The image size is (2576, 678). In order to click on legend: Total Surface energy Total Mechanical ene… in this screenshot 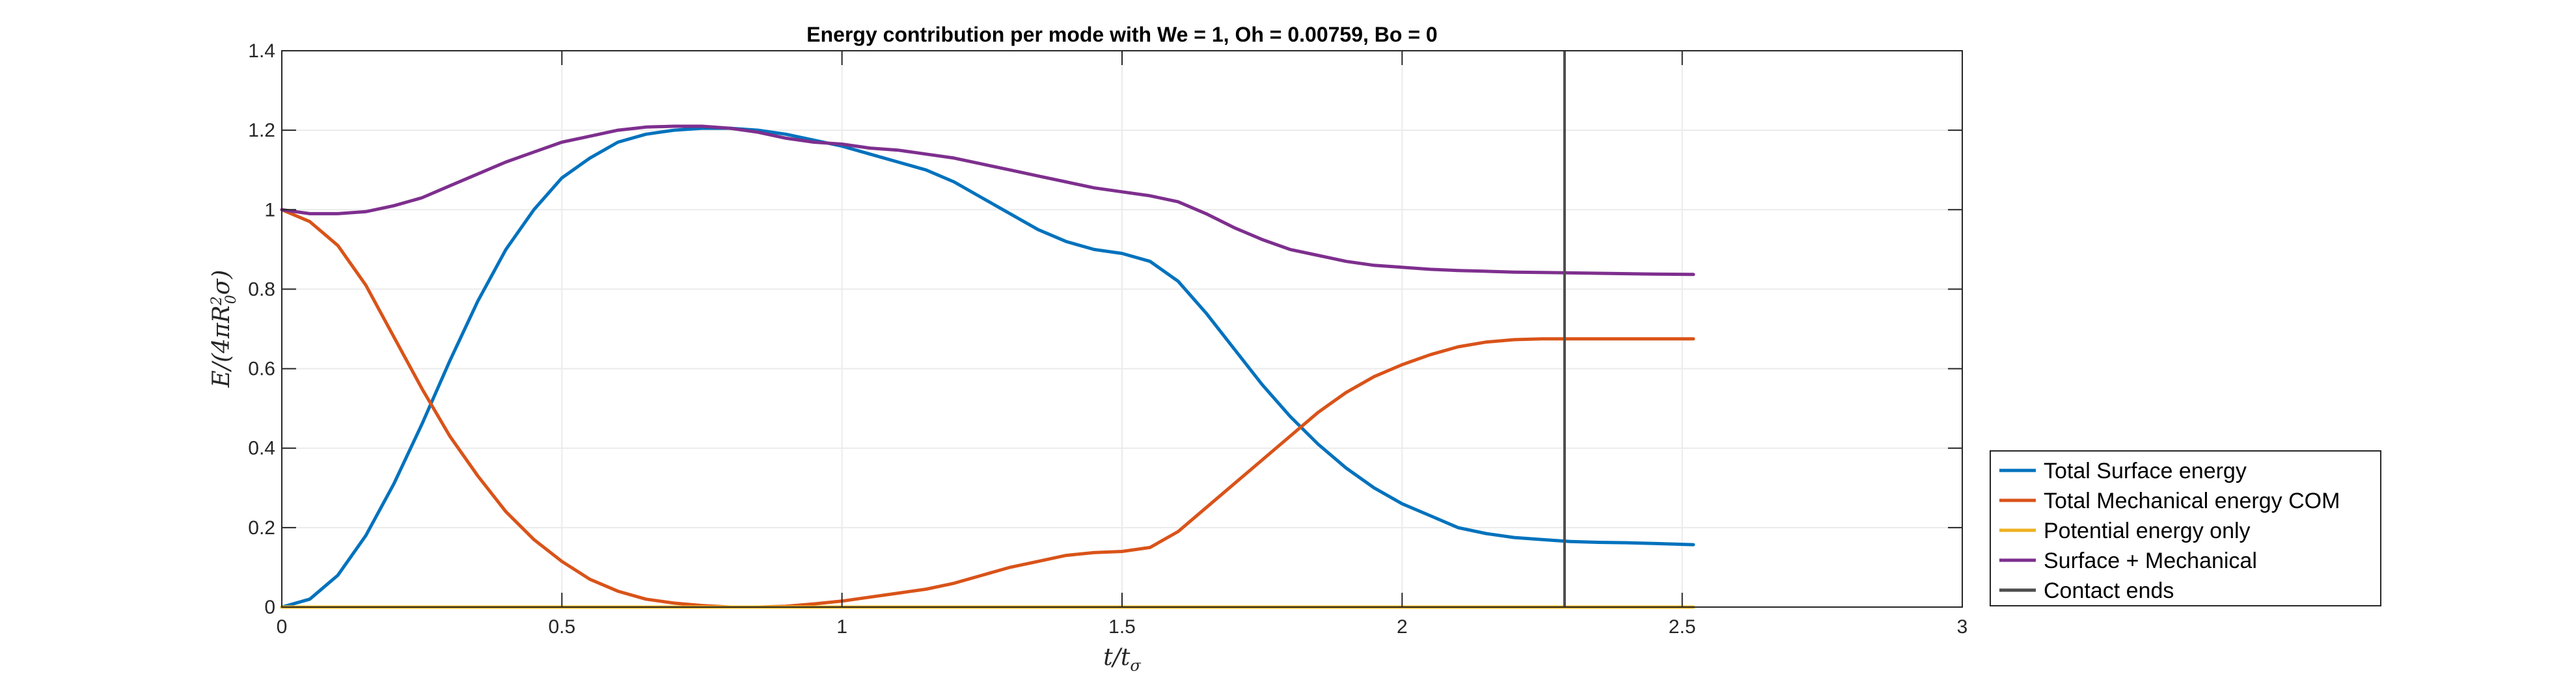, I will do `click(2185, 528)`.